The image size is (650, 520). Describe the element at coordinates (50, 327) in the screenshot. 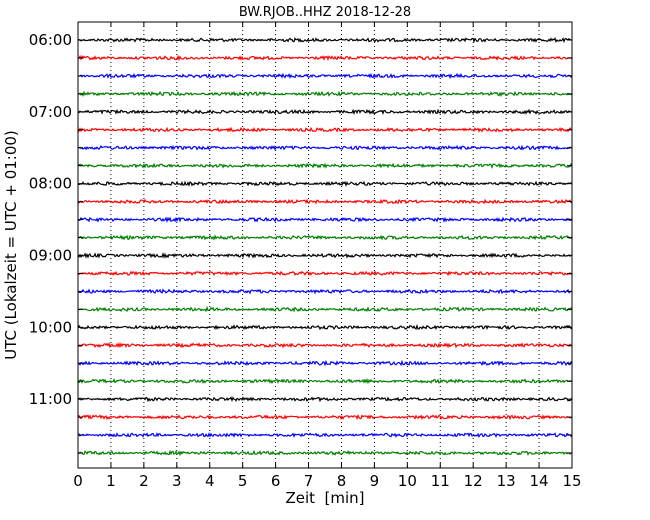

I see `y-tick-label: 10:00` at that location.